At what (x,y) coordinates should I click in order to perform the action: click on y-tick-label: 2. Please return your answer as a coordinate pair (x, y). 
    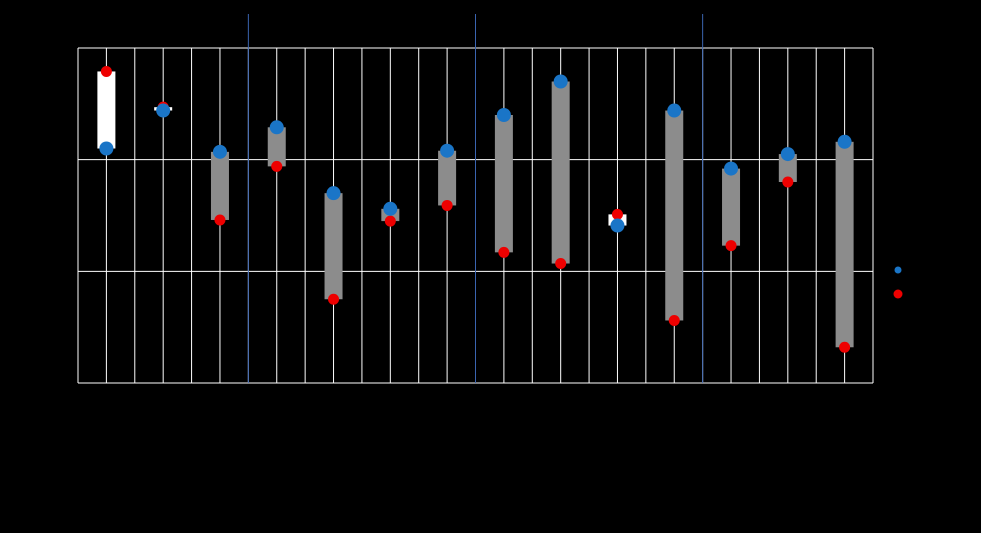
    Looking at the image, I should click on (66, 159).